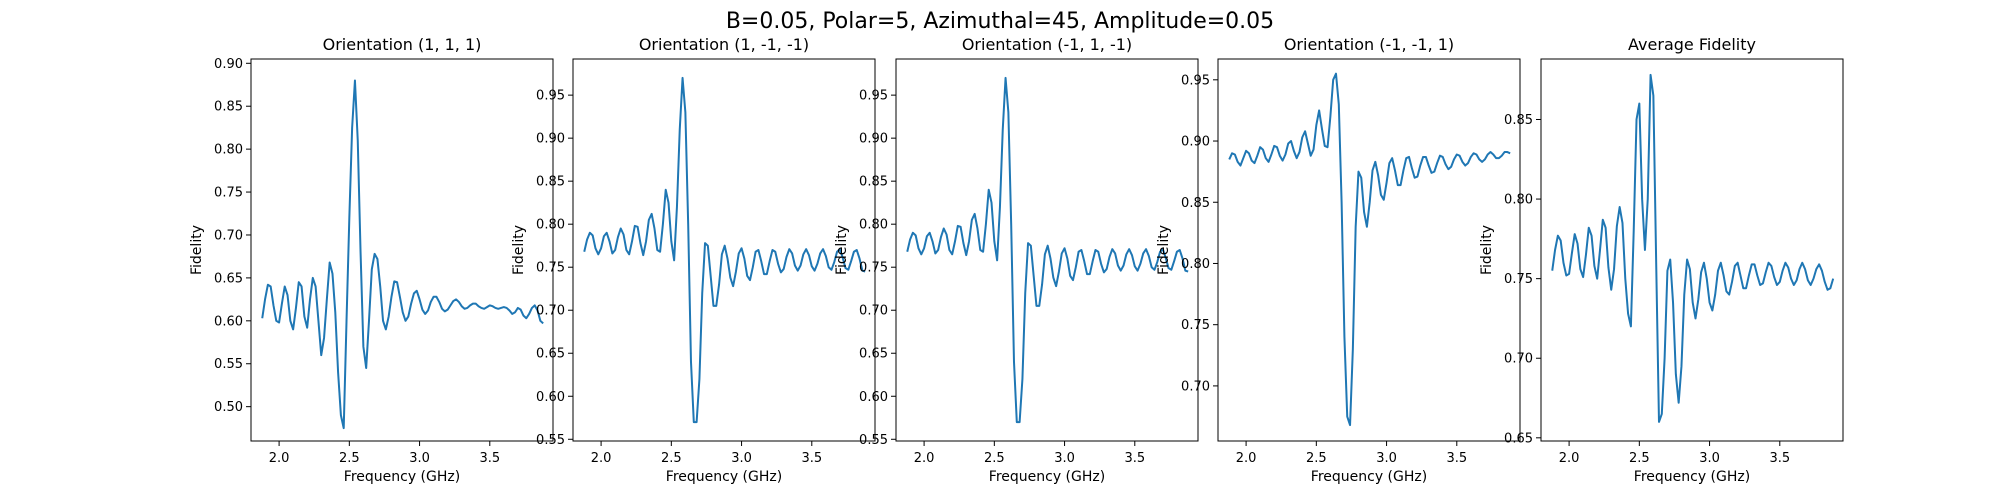  What do you see at coordinates (724, 44) in the screenshot?
I see `subplot-title: Orientation (1, -1, -1)` at bounding box center [724, 44].